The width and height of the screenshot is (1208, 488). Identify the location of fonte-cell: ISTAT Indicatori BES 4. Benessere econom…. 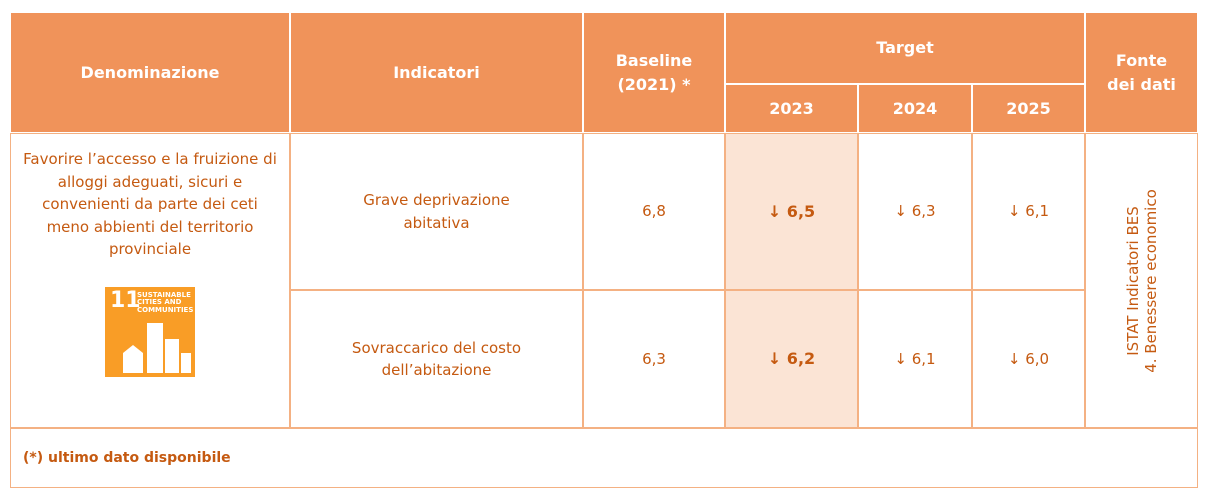
(1141, 280).